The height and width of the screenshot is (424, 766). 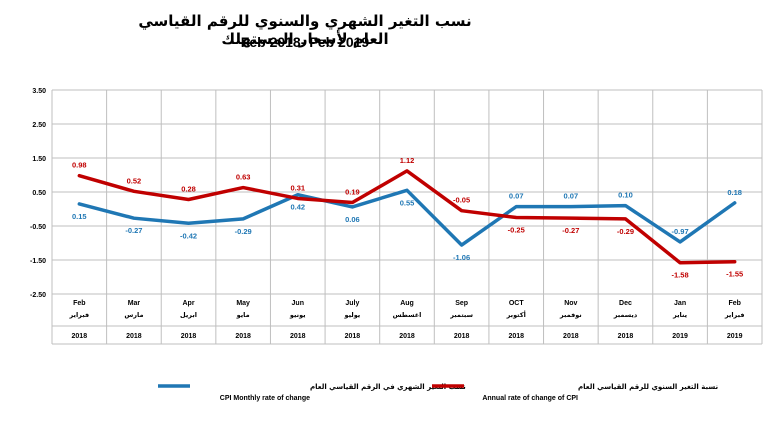 What do you see at coordinates (188, 235) in the screenshot?
I see `data-label-monthly: -0.42` at bounding box center [188, 235].